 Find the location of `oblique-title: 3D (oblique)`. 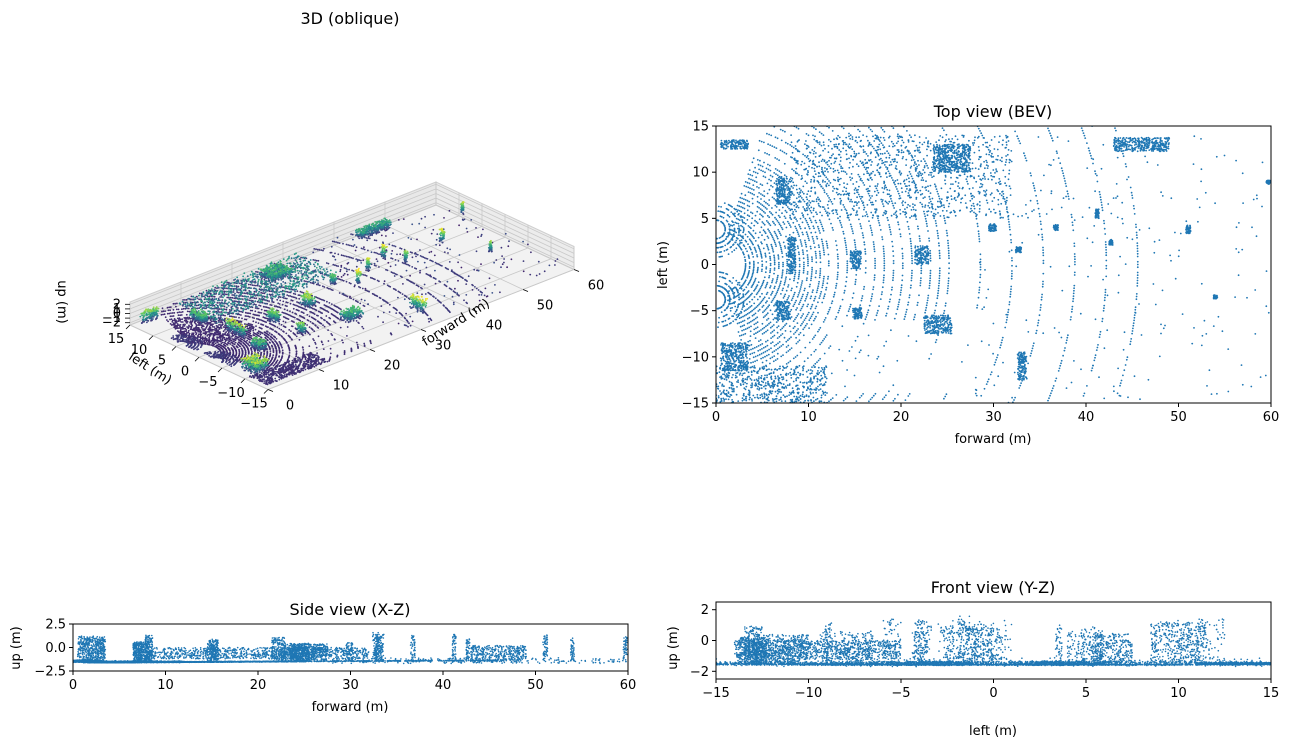

oblique-title: 3D (oblique) is located at coordinates (349, 18).